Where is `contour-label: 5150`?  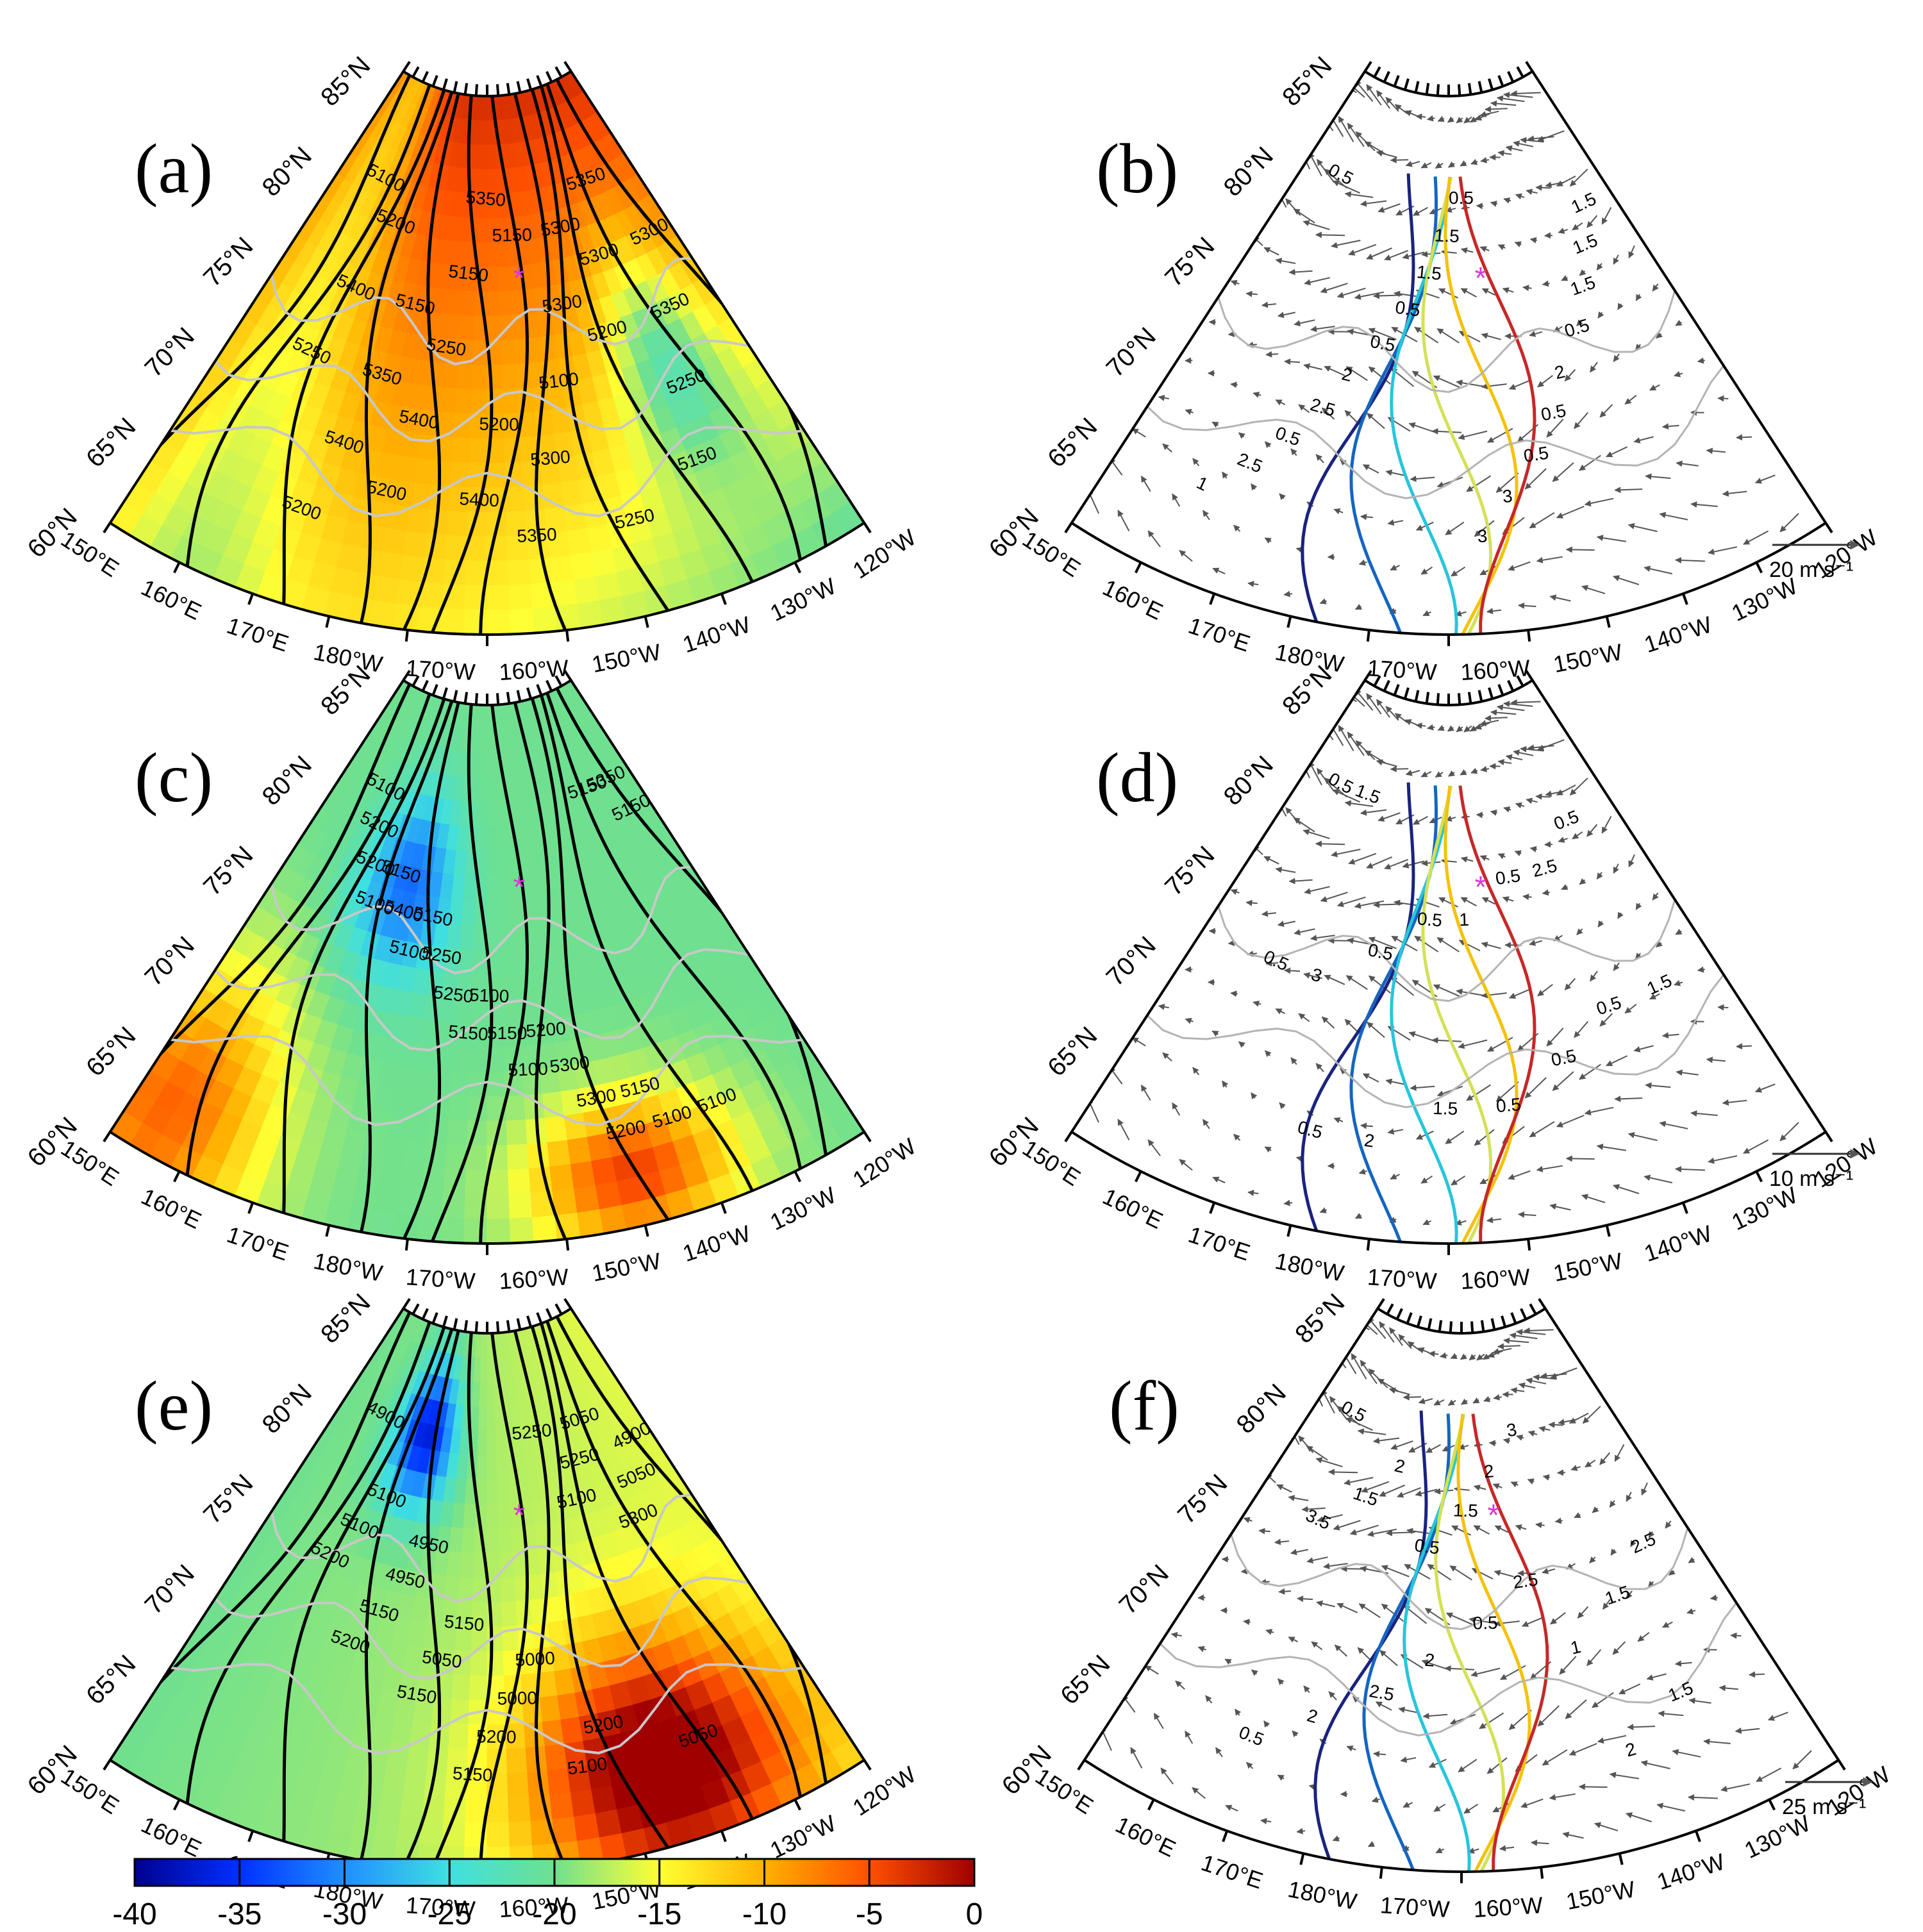
contour-label: 5150 is located at coordinates (468, 273).